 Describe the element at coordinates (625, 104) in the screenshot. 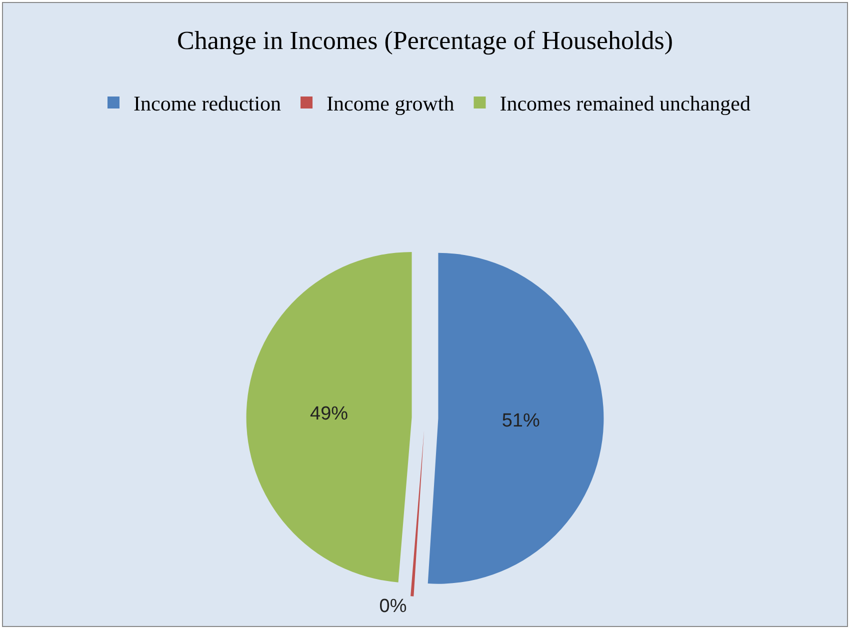

I see `legend-label: Incomes remained unchanged` at that location.